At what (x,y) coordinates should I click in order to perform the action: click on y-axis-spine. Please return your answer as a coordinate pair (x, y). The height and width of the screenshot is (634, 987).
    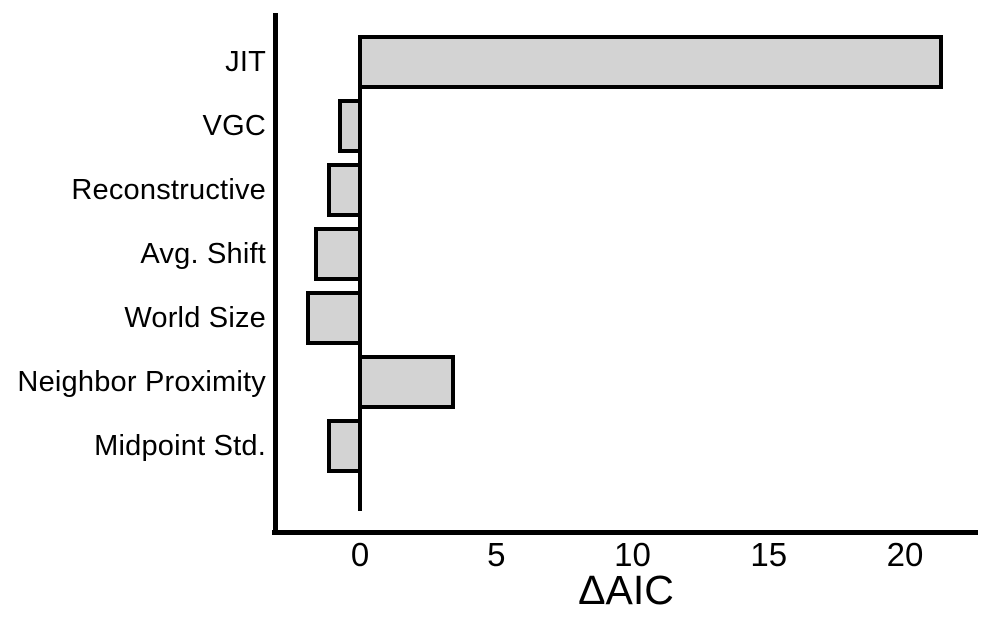
    Looking at the image, I should click on (275, 274).